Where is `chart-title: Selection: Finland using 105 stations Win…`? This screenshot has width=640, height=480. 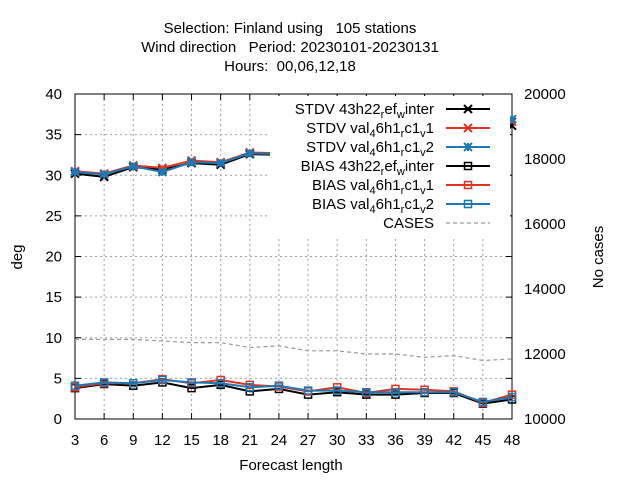
chart-title: Selection: Finland using 105 stations Win… is located at coordinates (290, 47).